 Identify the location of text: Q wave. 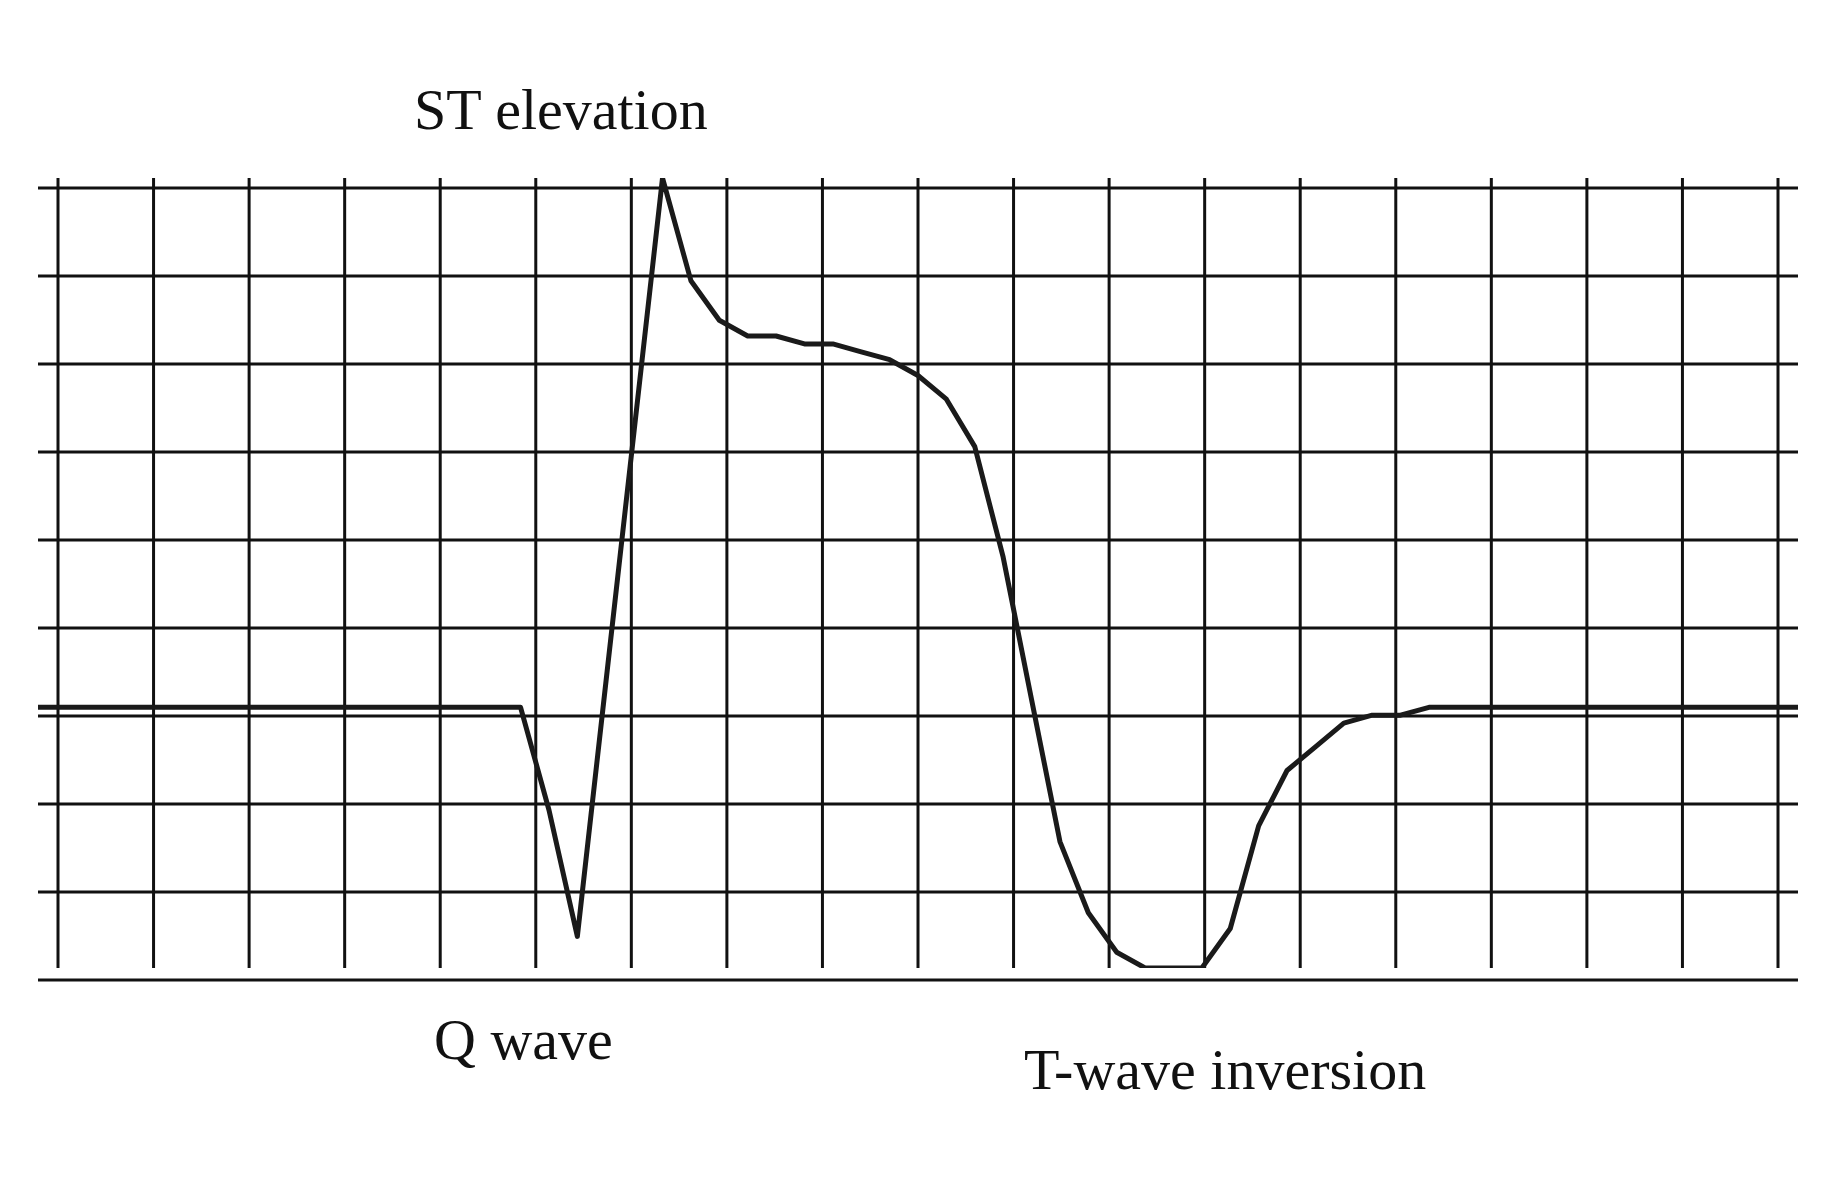
(523, 1039).